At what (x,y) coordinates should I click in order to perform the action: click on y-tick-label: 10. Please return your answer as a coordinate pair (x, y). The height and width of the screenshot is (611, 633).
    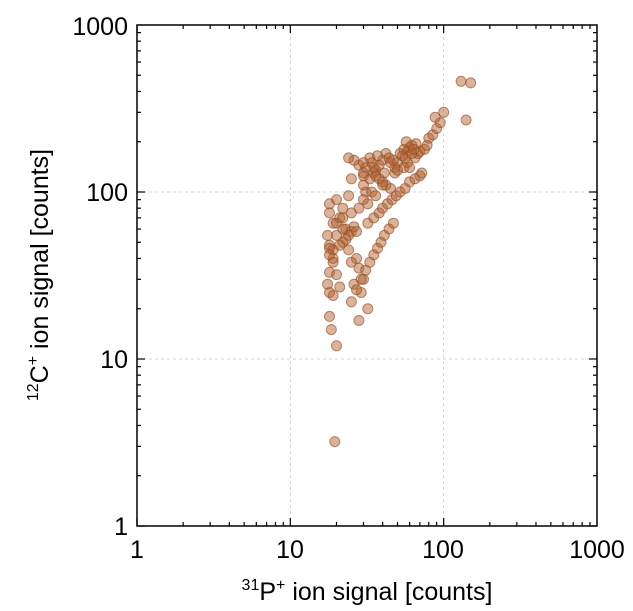
    Looking at the image, I should click on (114, 360).